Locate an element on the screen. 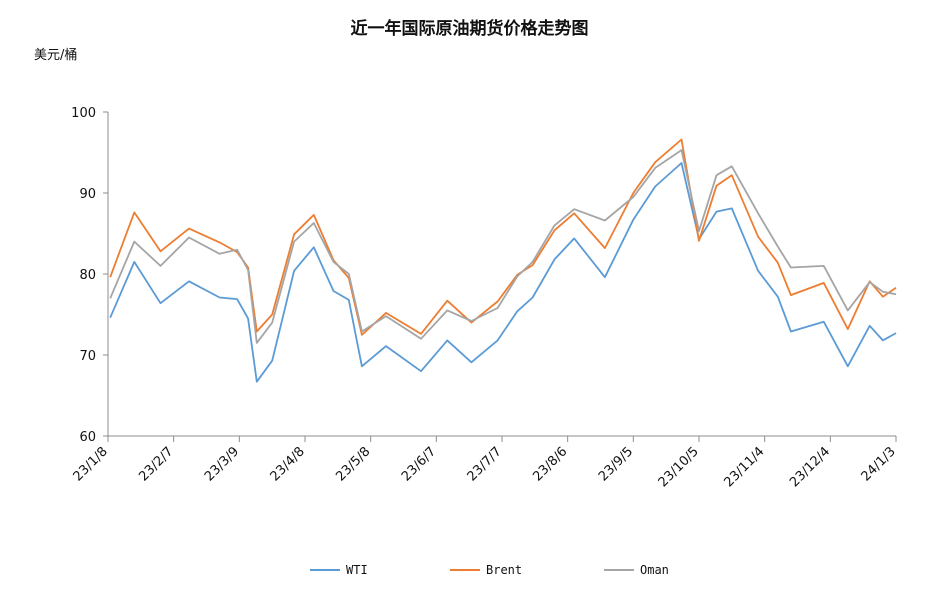 The width and height of the screenshot is (939, 601). y-tick-label: 80 is located at coordinates (87, 275).